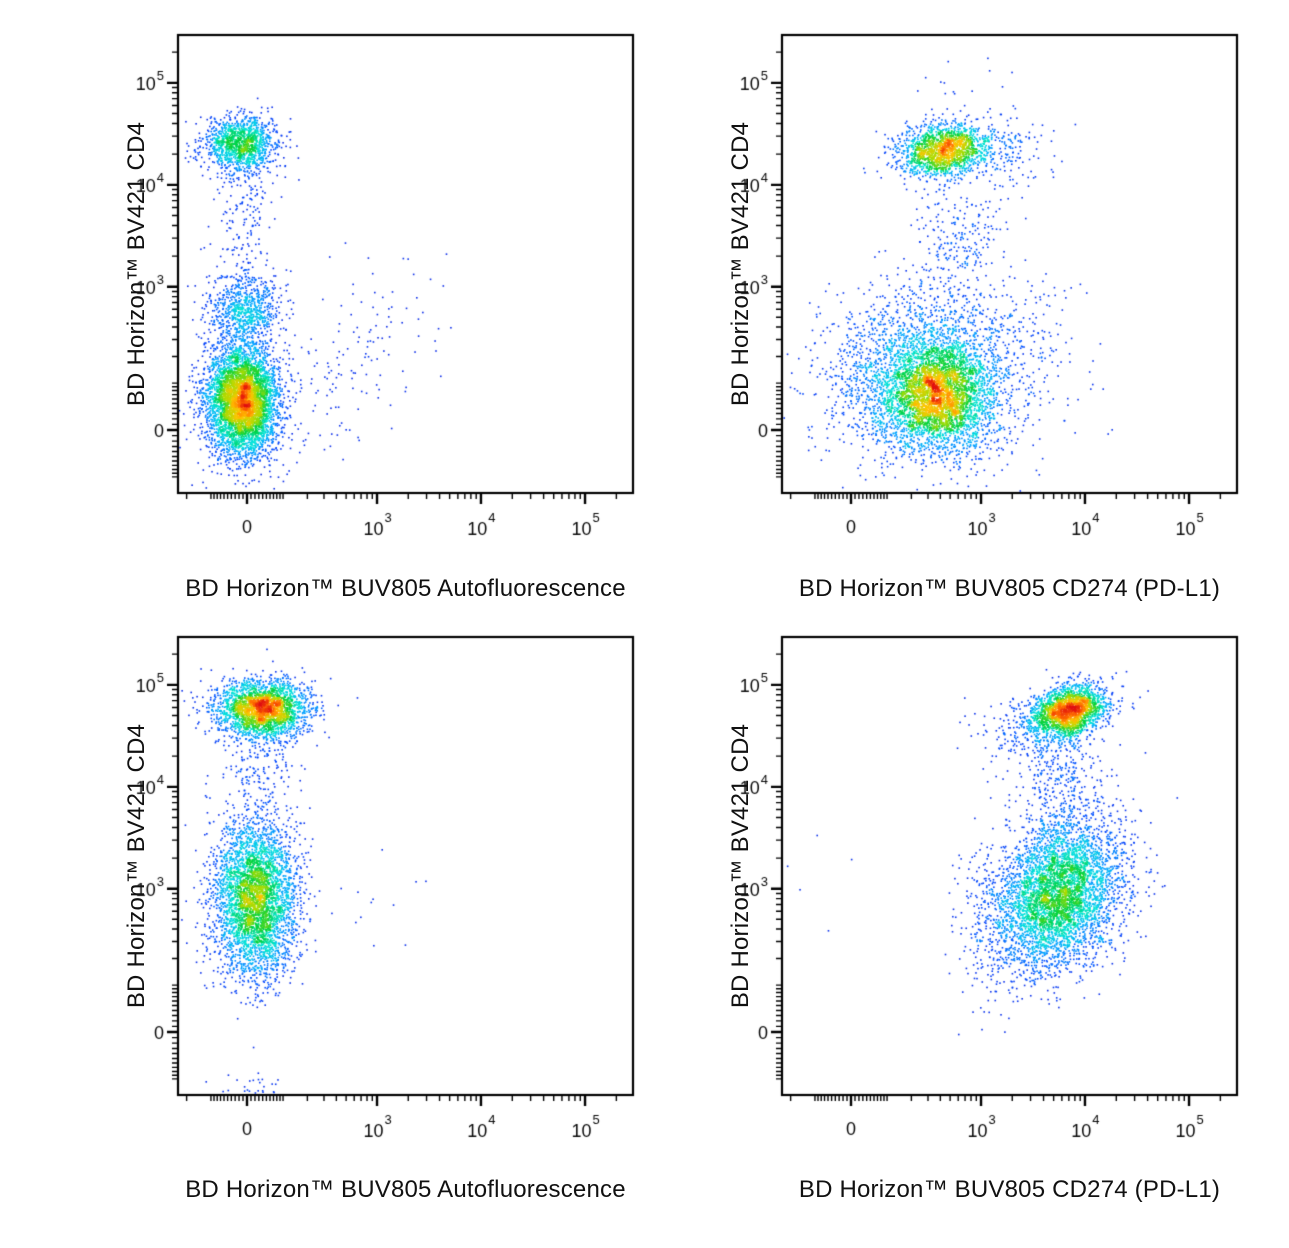 The height and width of the screenshot is (1248, 1289). What do you see at coordinates (136, 866) in the screenshot?
I see `y-axis-title-bottom-left: BD Horizon™ BV421 CD4` at bounding box center [136, 866].